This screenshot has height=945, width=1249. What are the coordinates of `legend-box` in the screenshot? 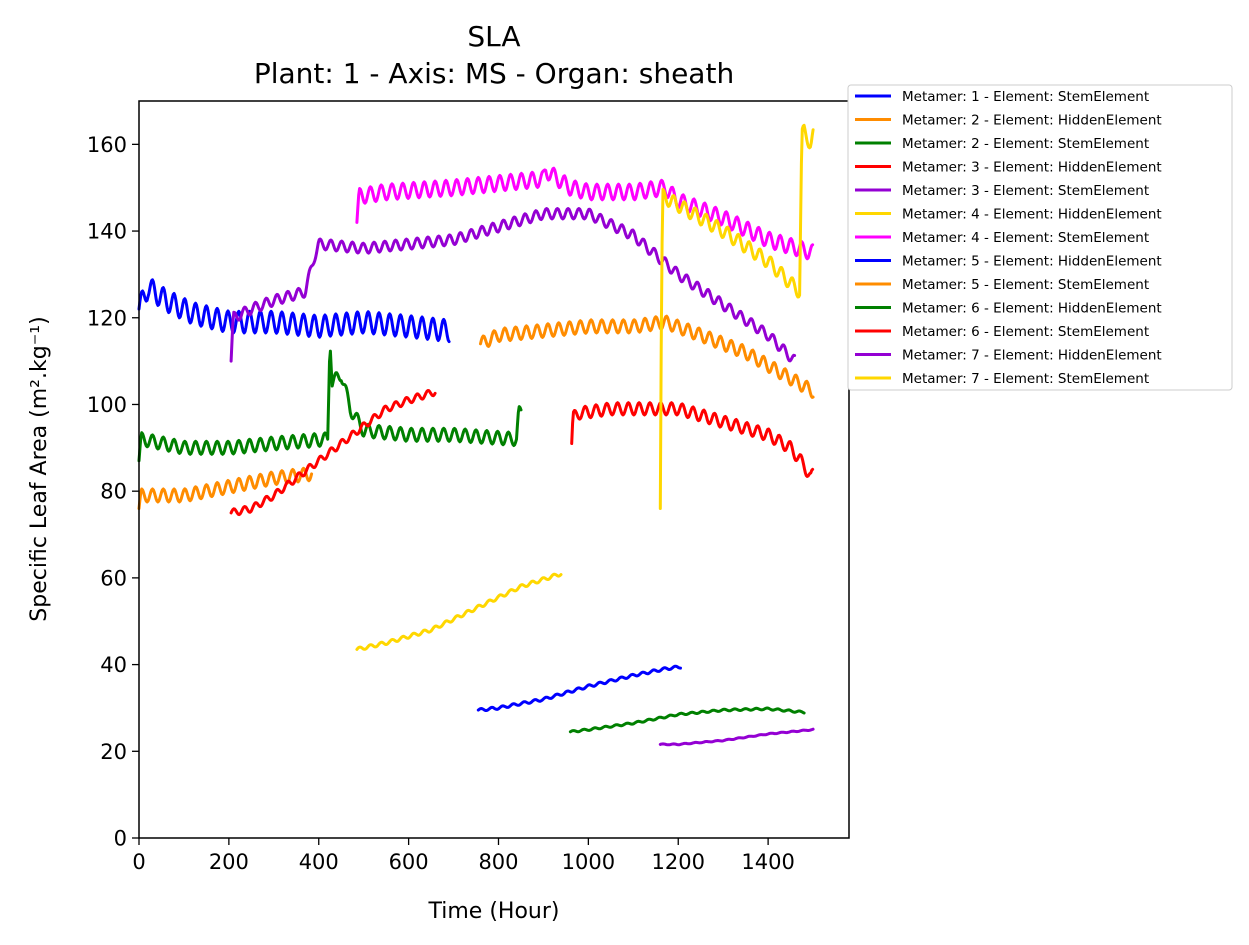 It's located at (1040, 237).